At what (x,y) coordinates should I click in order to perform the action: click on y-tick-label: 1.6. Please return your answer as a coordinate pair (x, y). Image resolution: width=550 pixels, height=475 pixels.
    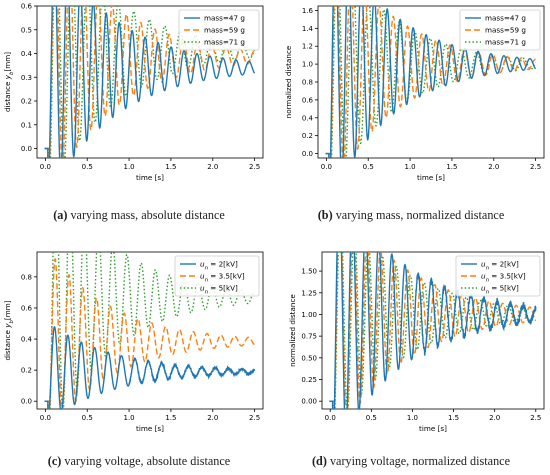
    Looking at the image, I should click on (308, 11).